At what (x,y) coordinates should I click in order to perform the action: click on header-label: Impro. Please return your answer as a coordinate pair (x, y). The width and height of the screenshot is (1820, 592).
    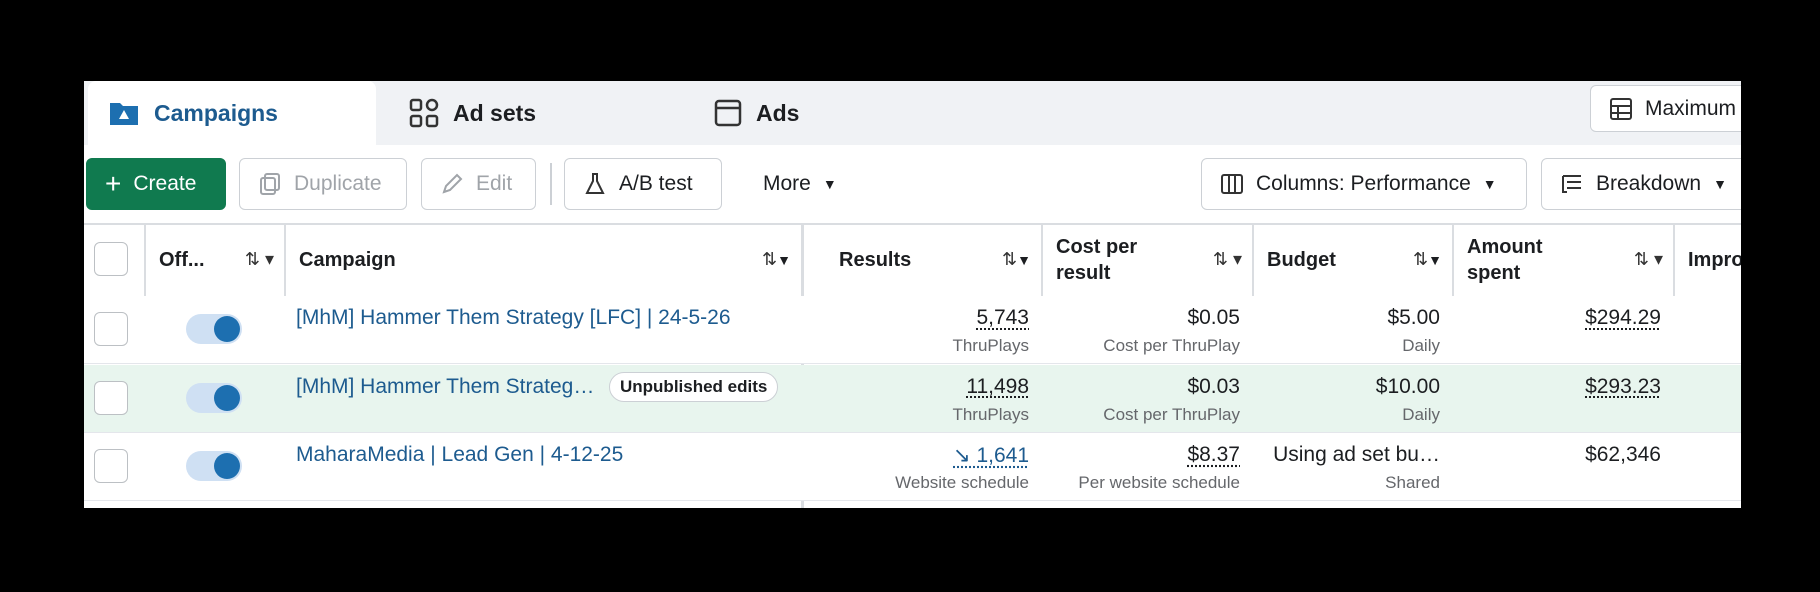
    Looking at the image, I should click on (1714, 260).